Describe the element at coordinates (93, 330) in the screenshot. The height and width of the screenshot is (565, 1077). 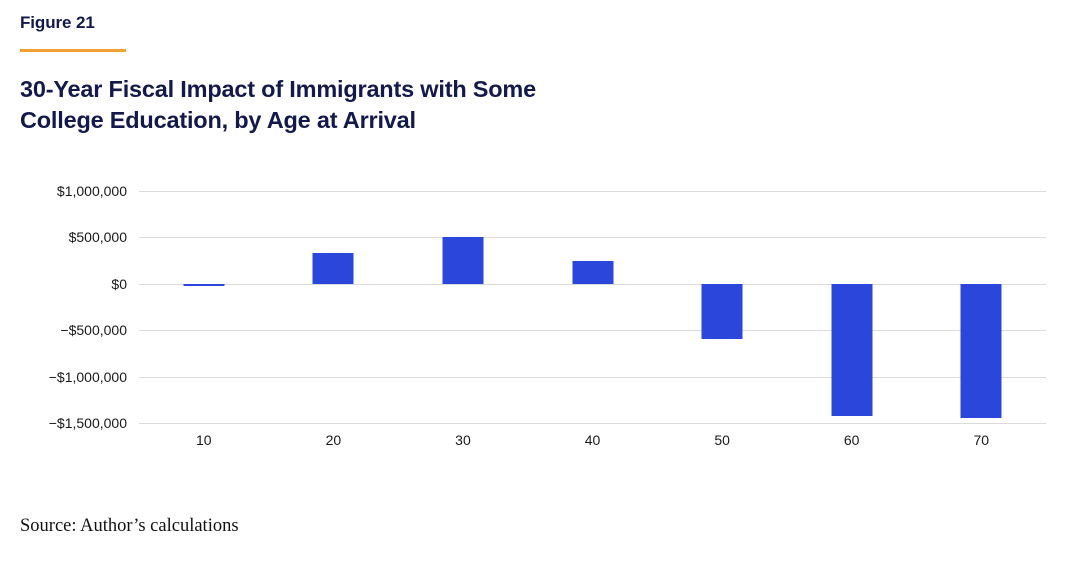
I see `y-tick-label: −$500,000` at that location.